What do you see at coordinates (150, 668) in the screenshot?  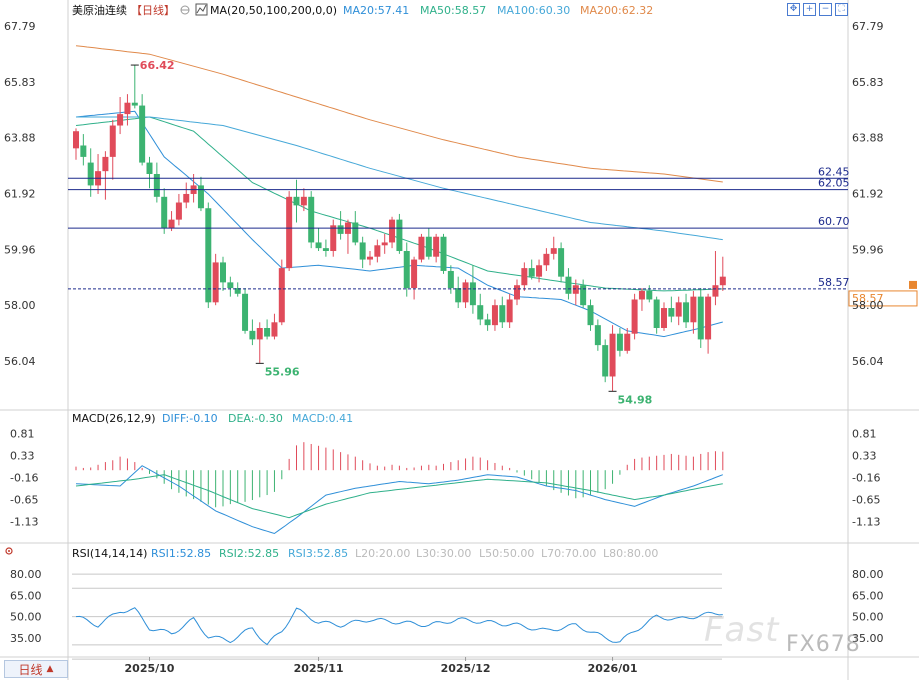 I see `x-tick-label: 2025/10` at bounding box center [150, 668].